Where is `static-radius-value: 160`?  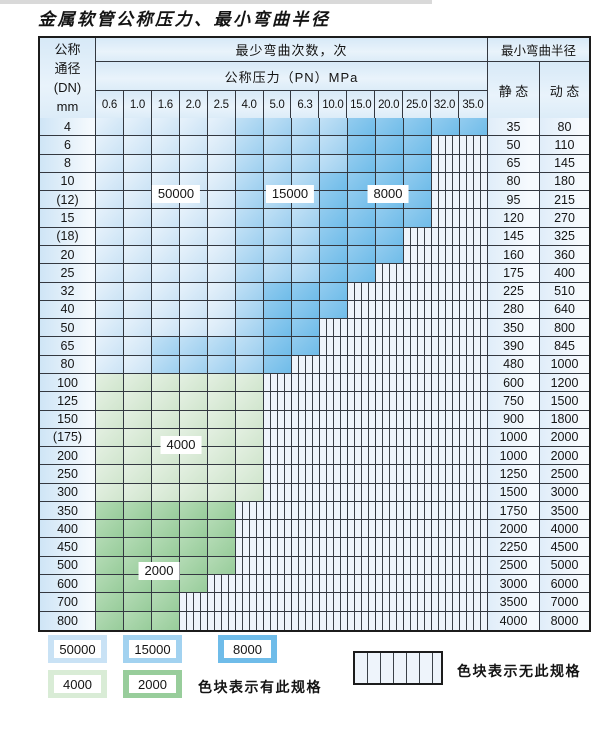 static-radius-value: 160 is located at coordinates (514, 255).